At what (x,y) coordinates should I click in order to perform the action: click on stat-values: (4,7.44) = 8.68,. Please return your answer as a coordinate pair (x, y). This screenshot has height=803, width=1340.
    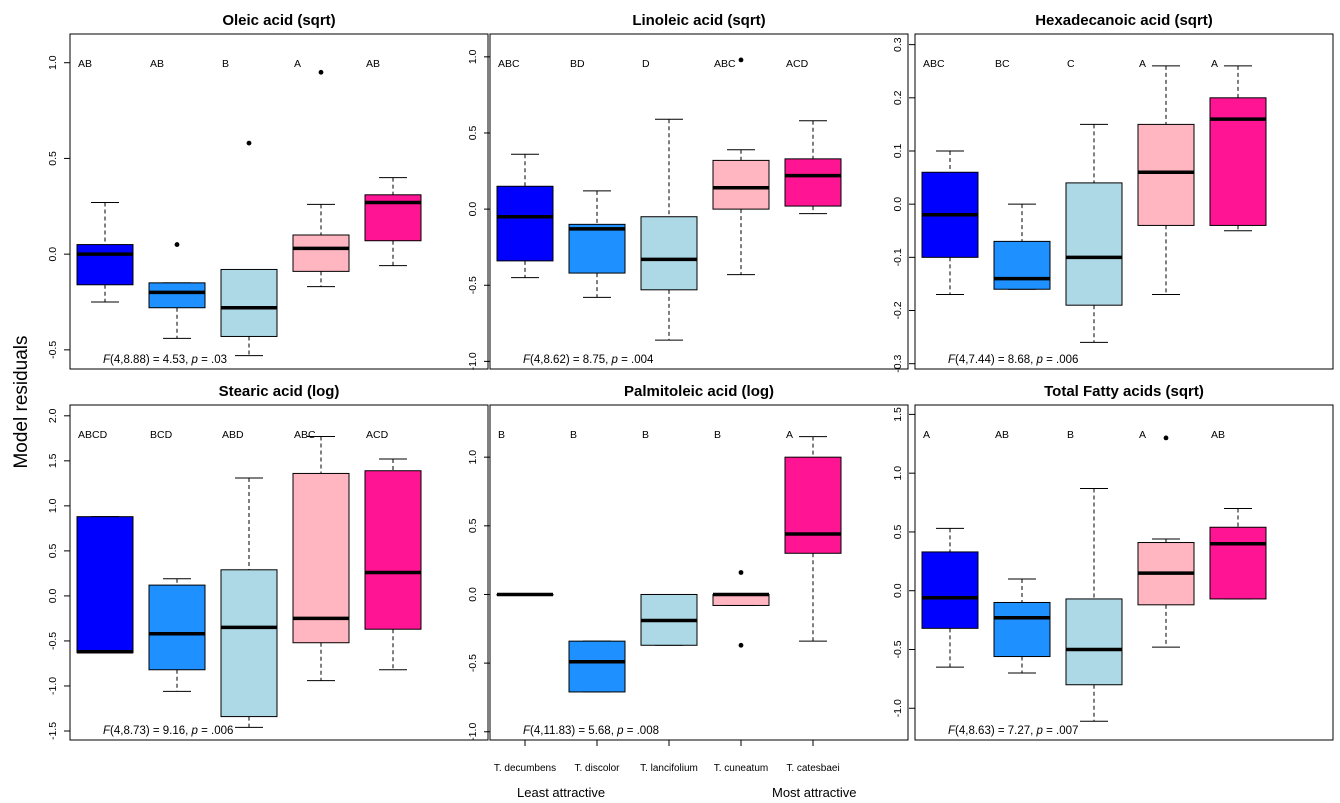
    Looking at the image, I should click on (996, 360).